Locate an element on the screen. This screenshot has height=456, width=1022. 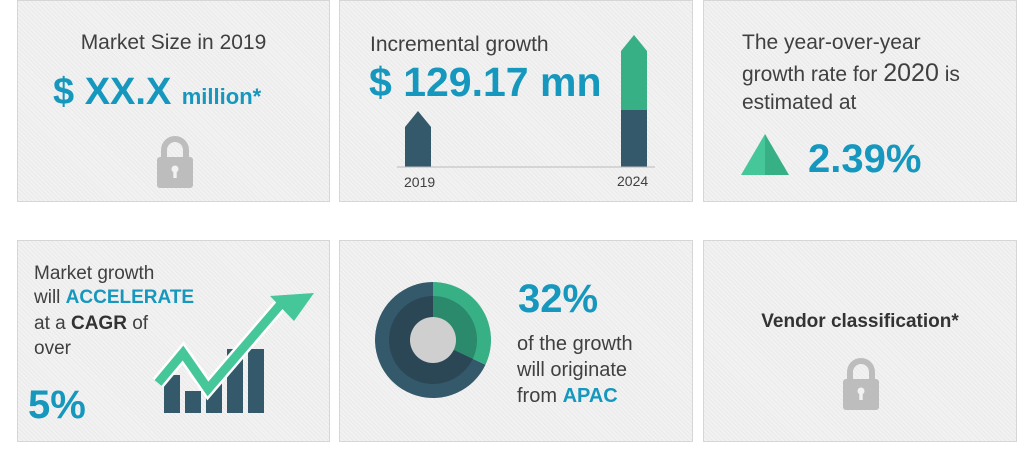
incremental-title: Incremental growth is located at coordinates (459, 44).